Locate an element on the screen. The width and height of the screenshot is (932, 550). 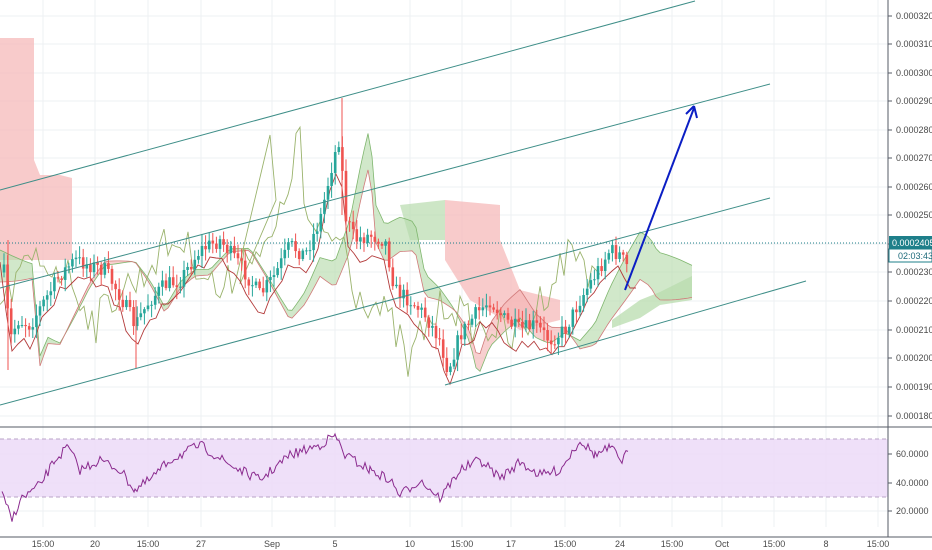
projection-arrow is located at coordinates (661, 198).